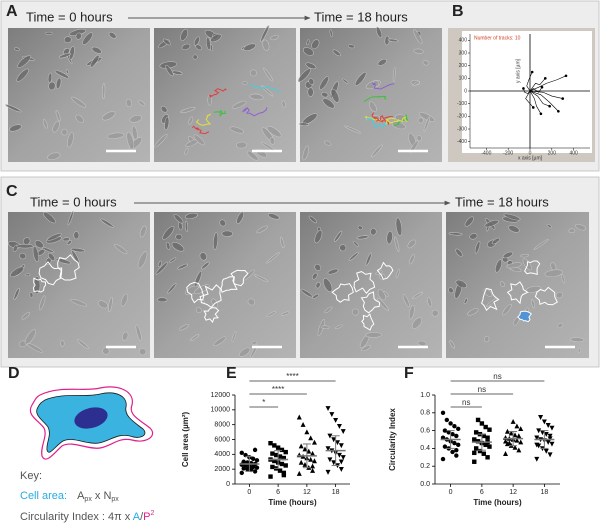 The width and height of the screenshot is (600, 527). What do you see at coordinates (222, 425) in the screenshot?
I see `y-tick-label: 8000` at bounding box center [222, 425].